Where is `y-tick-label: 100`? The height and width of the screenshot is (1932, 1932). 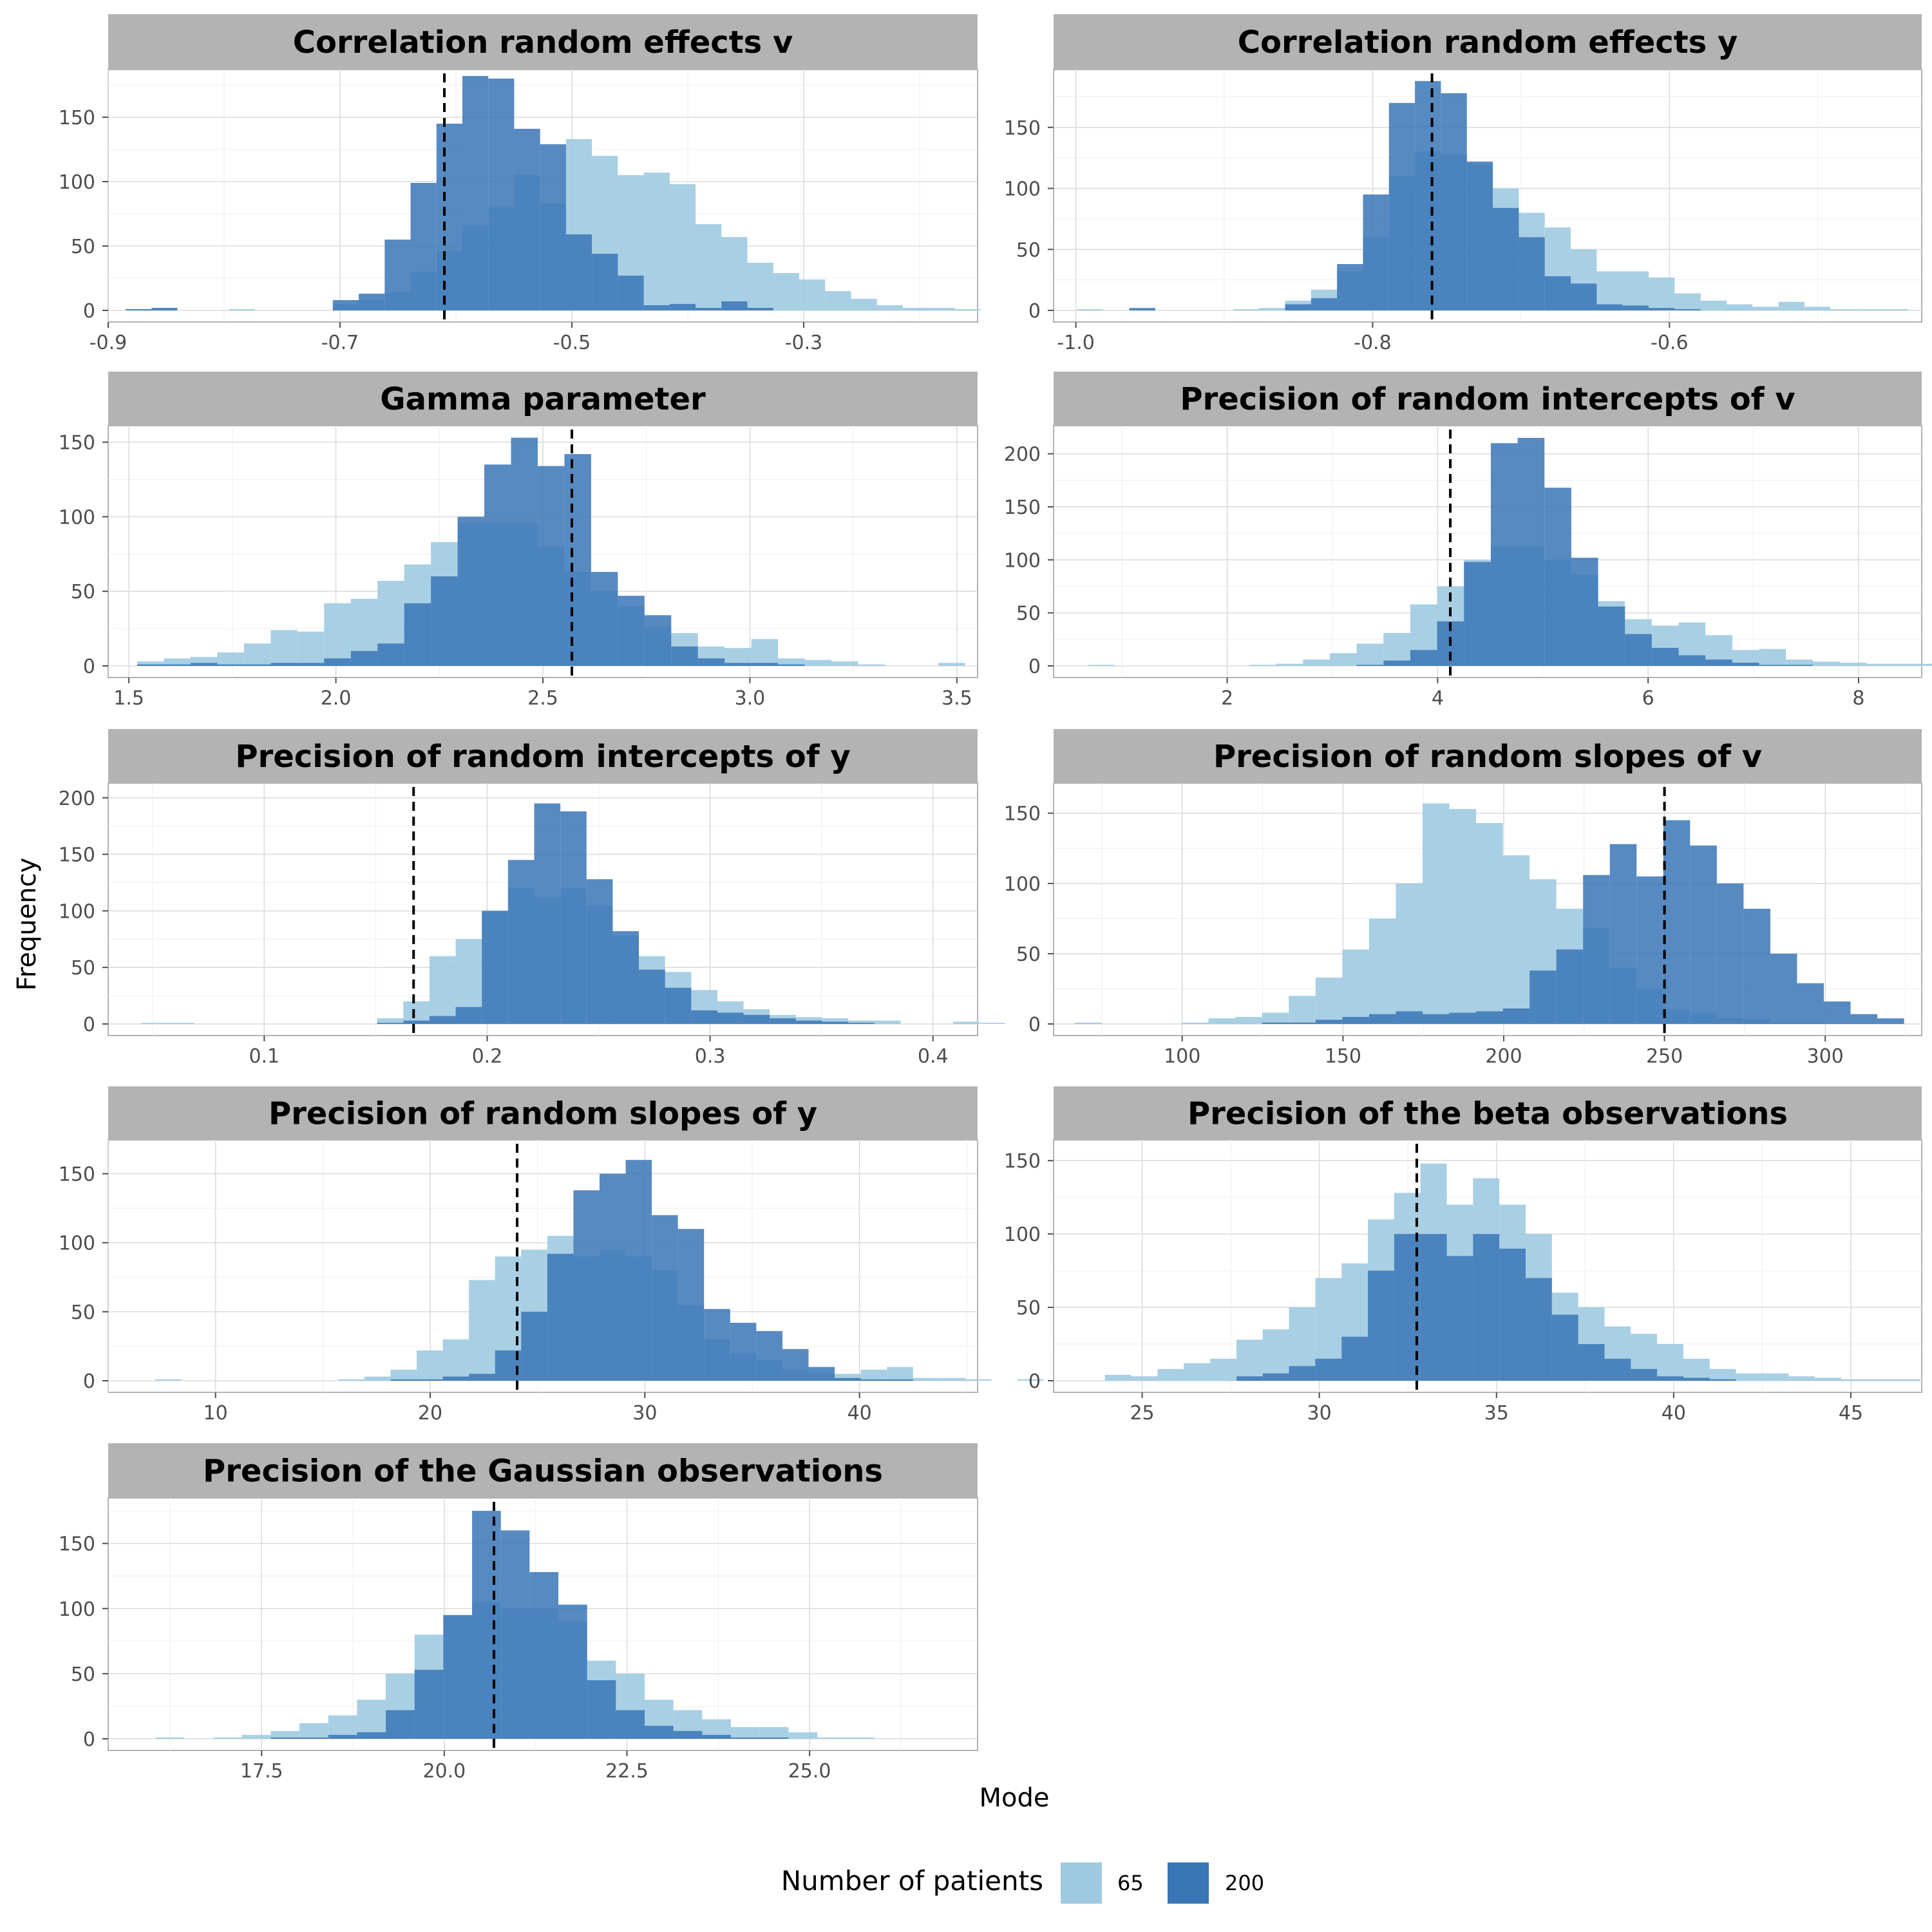 y-tick-label: 100 is located at coordinates (77, 183).